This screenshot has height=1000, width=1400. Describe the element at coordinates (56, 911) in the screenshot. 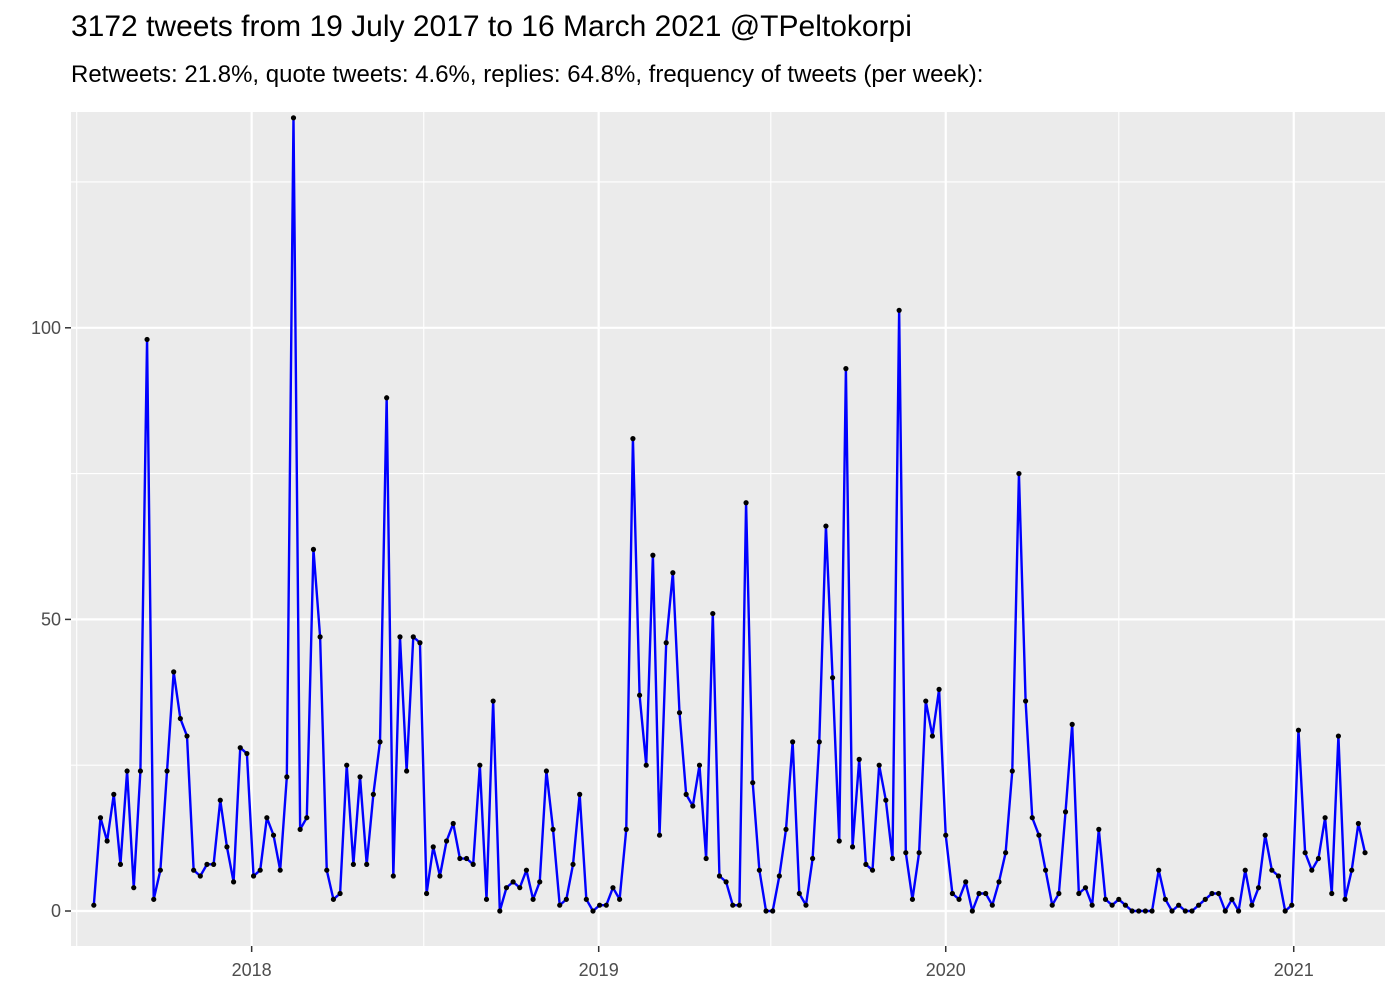

I see `y-tick-label: 0` at that location.